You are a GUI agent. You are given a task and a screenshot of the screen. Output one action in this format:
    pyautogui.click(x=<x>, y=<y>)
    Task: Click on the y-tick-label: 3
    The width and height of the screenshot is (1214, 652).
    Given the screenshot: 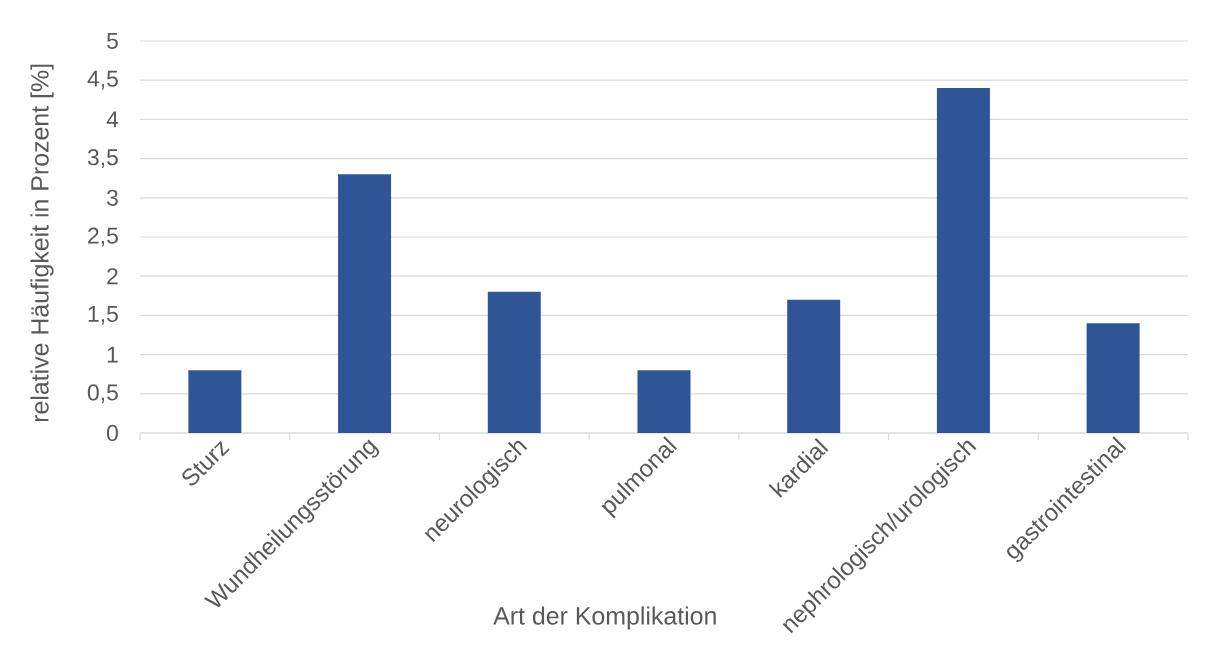 What is the action you would take?
    pyautogui.click(x=112, y=197)
    